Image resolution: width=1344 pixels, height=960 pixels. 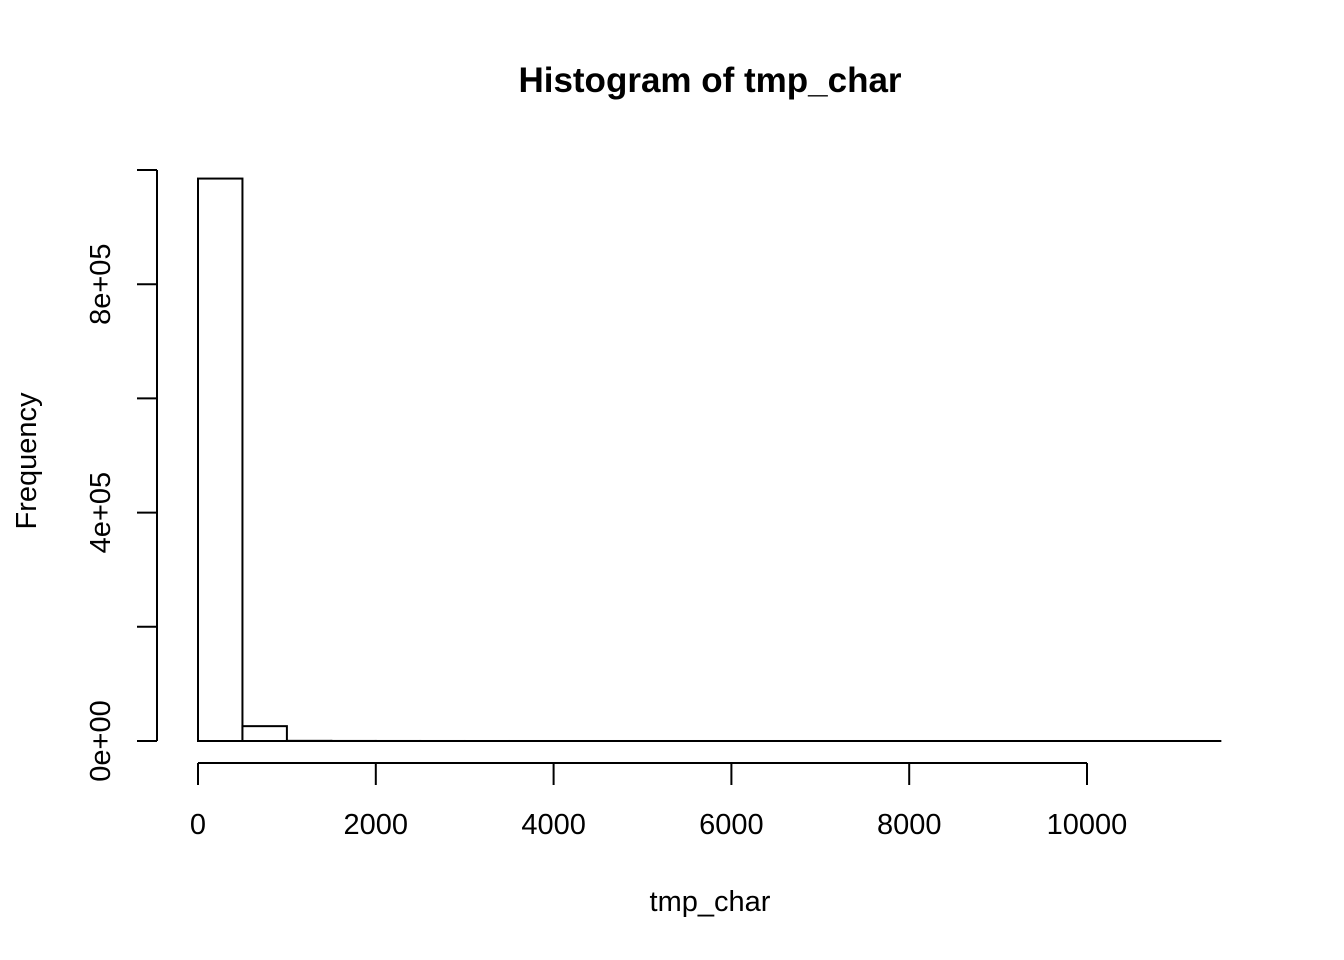 I want to click on y-tick-label: 0e+00, so click(x=101, y=740).